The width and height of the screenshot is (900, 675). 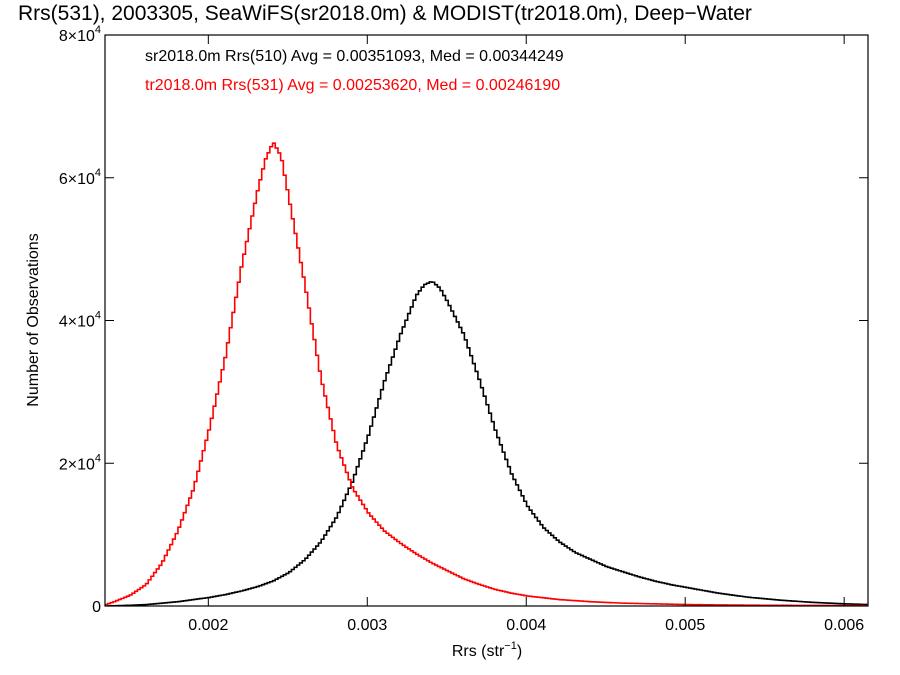 I want to click on x-axis-label: Rrs (str−1), so click(x=487, y=650).